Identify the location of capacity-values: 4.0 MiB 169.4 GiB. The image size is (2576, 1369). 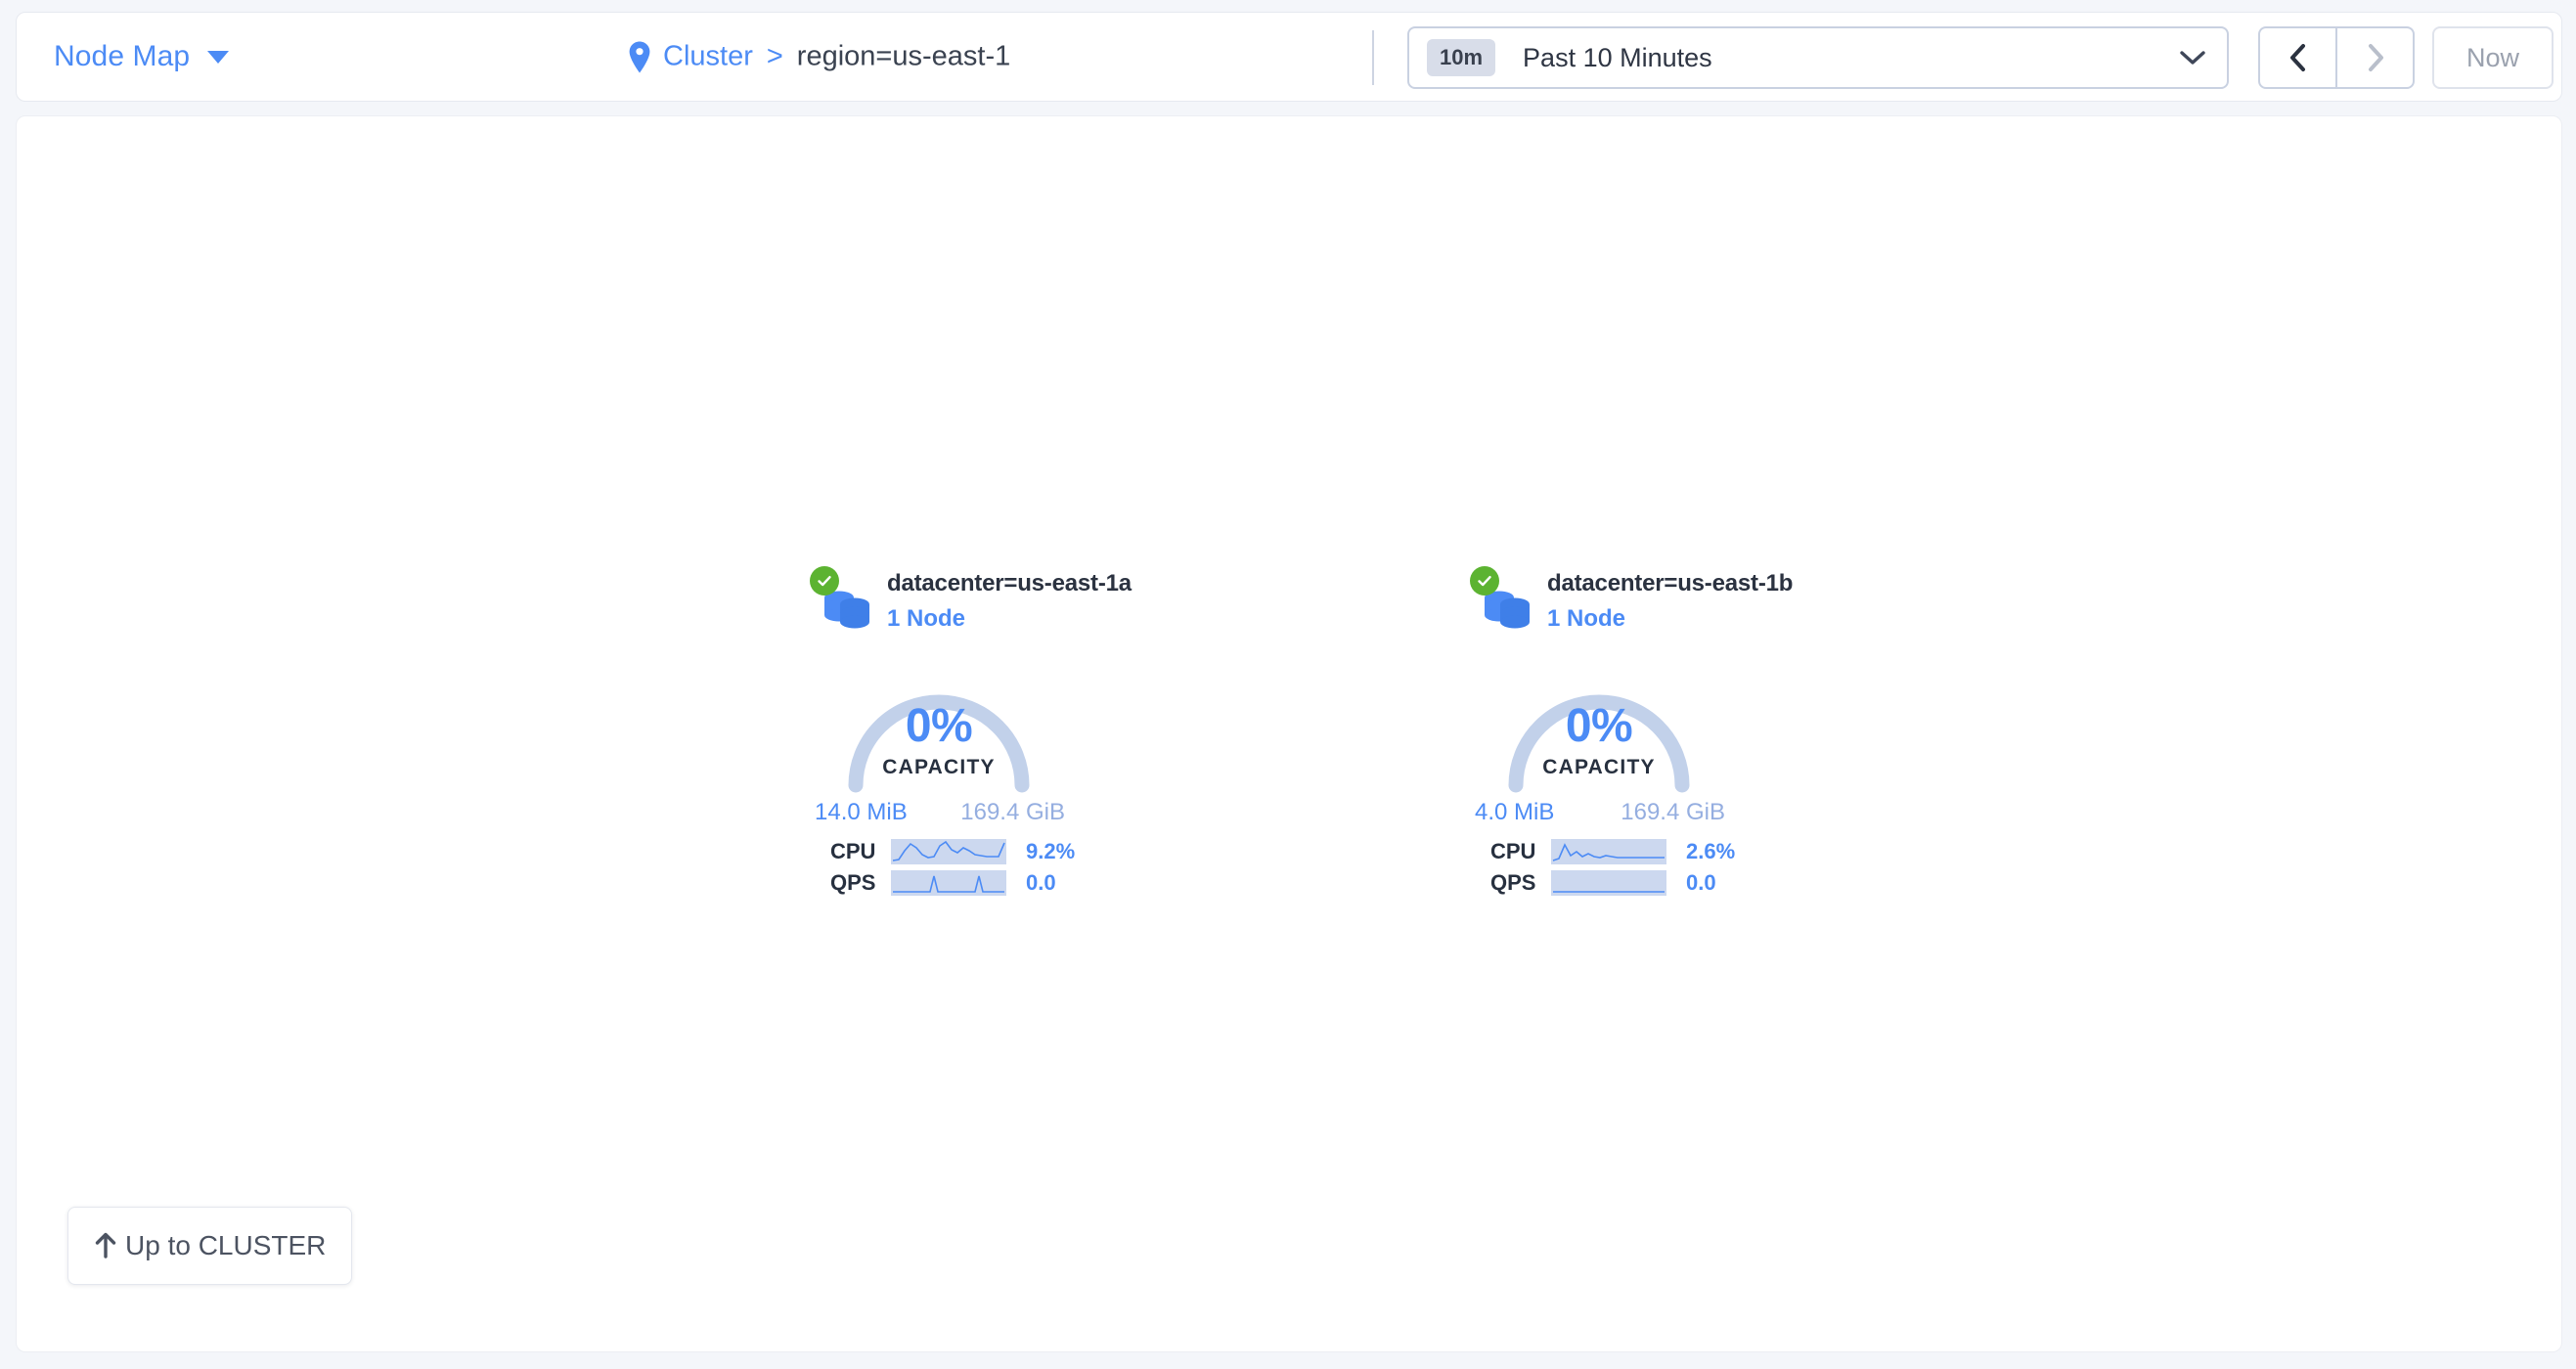
(1600, 813).